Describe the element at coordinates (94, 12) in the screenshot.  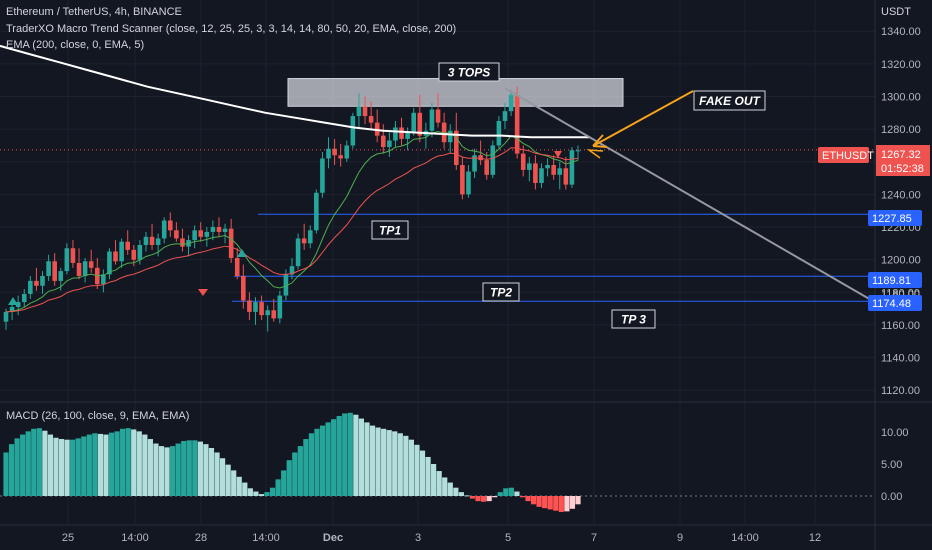
I see `symbol-title: Ethereum / TetherUS, 4h, BINANCE` at that location.